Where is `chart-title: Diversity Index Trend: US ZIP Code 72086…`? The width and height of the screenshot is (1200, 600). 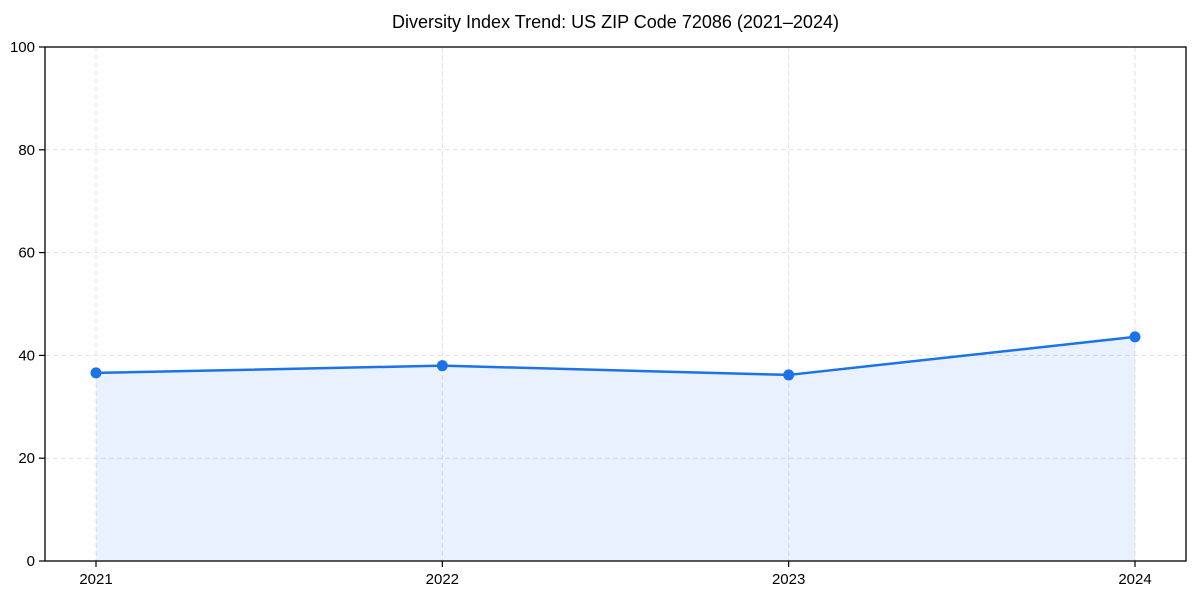 chart-title: Diversity Index Trend: US ZIP Code 72086… is located at coordinates (615, 22).